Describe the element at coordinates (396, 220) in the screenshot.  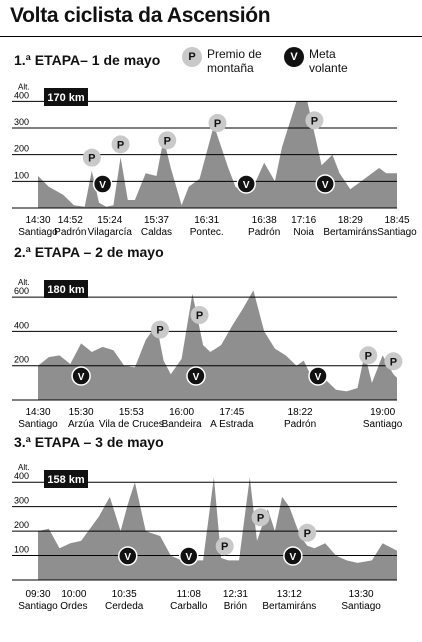
I see `time-label: 18:45` at that location.